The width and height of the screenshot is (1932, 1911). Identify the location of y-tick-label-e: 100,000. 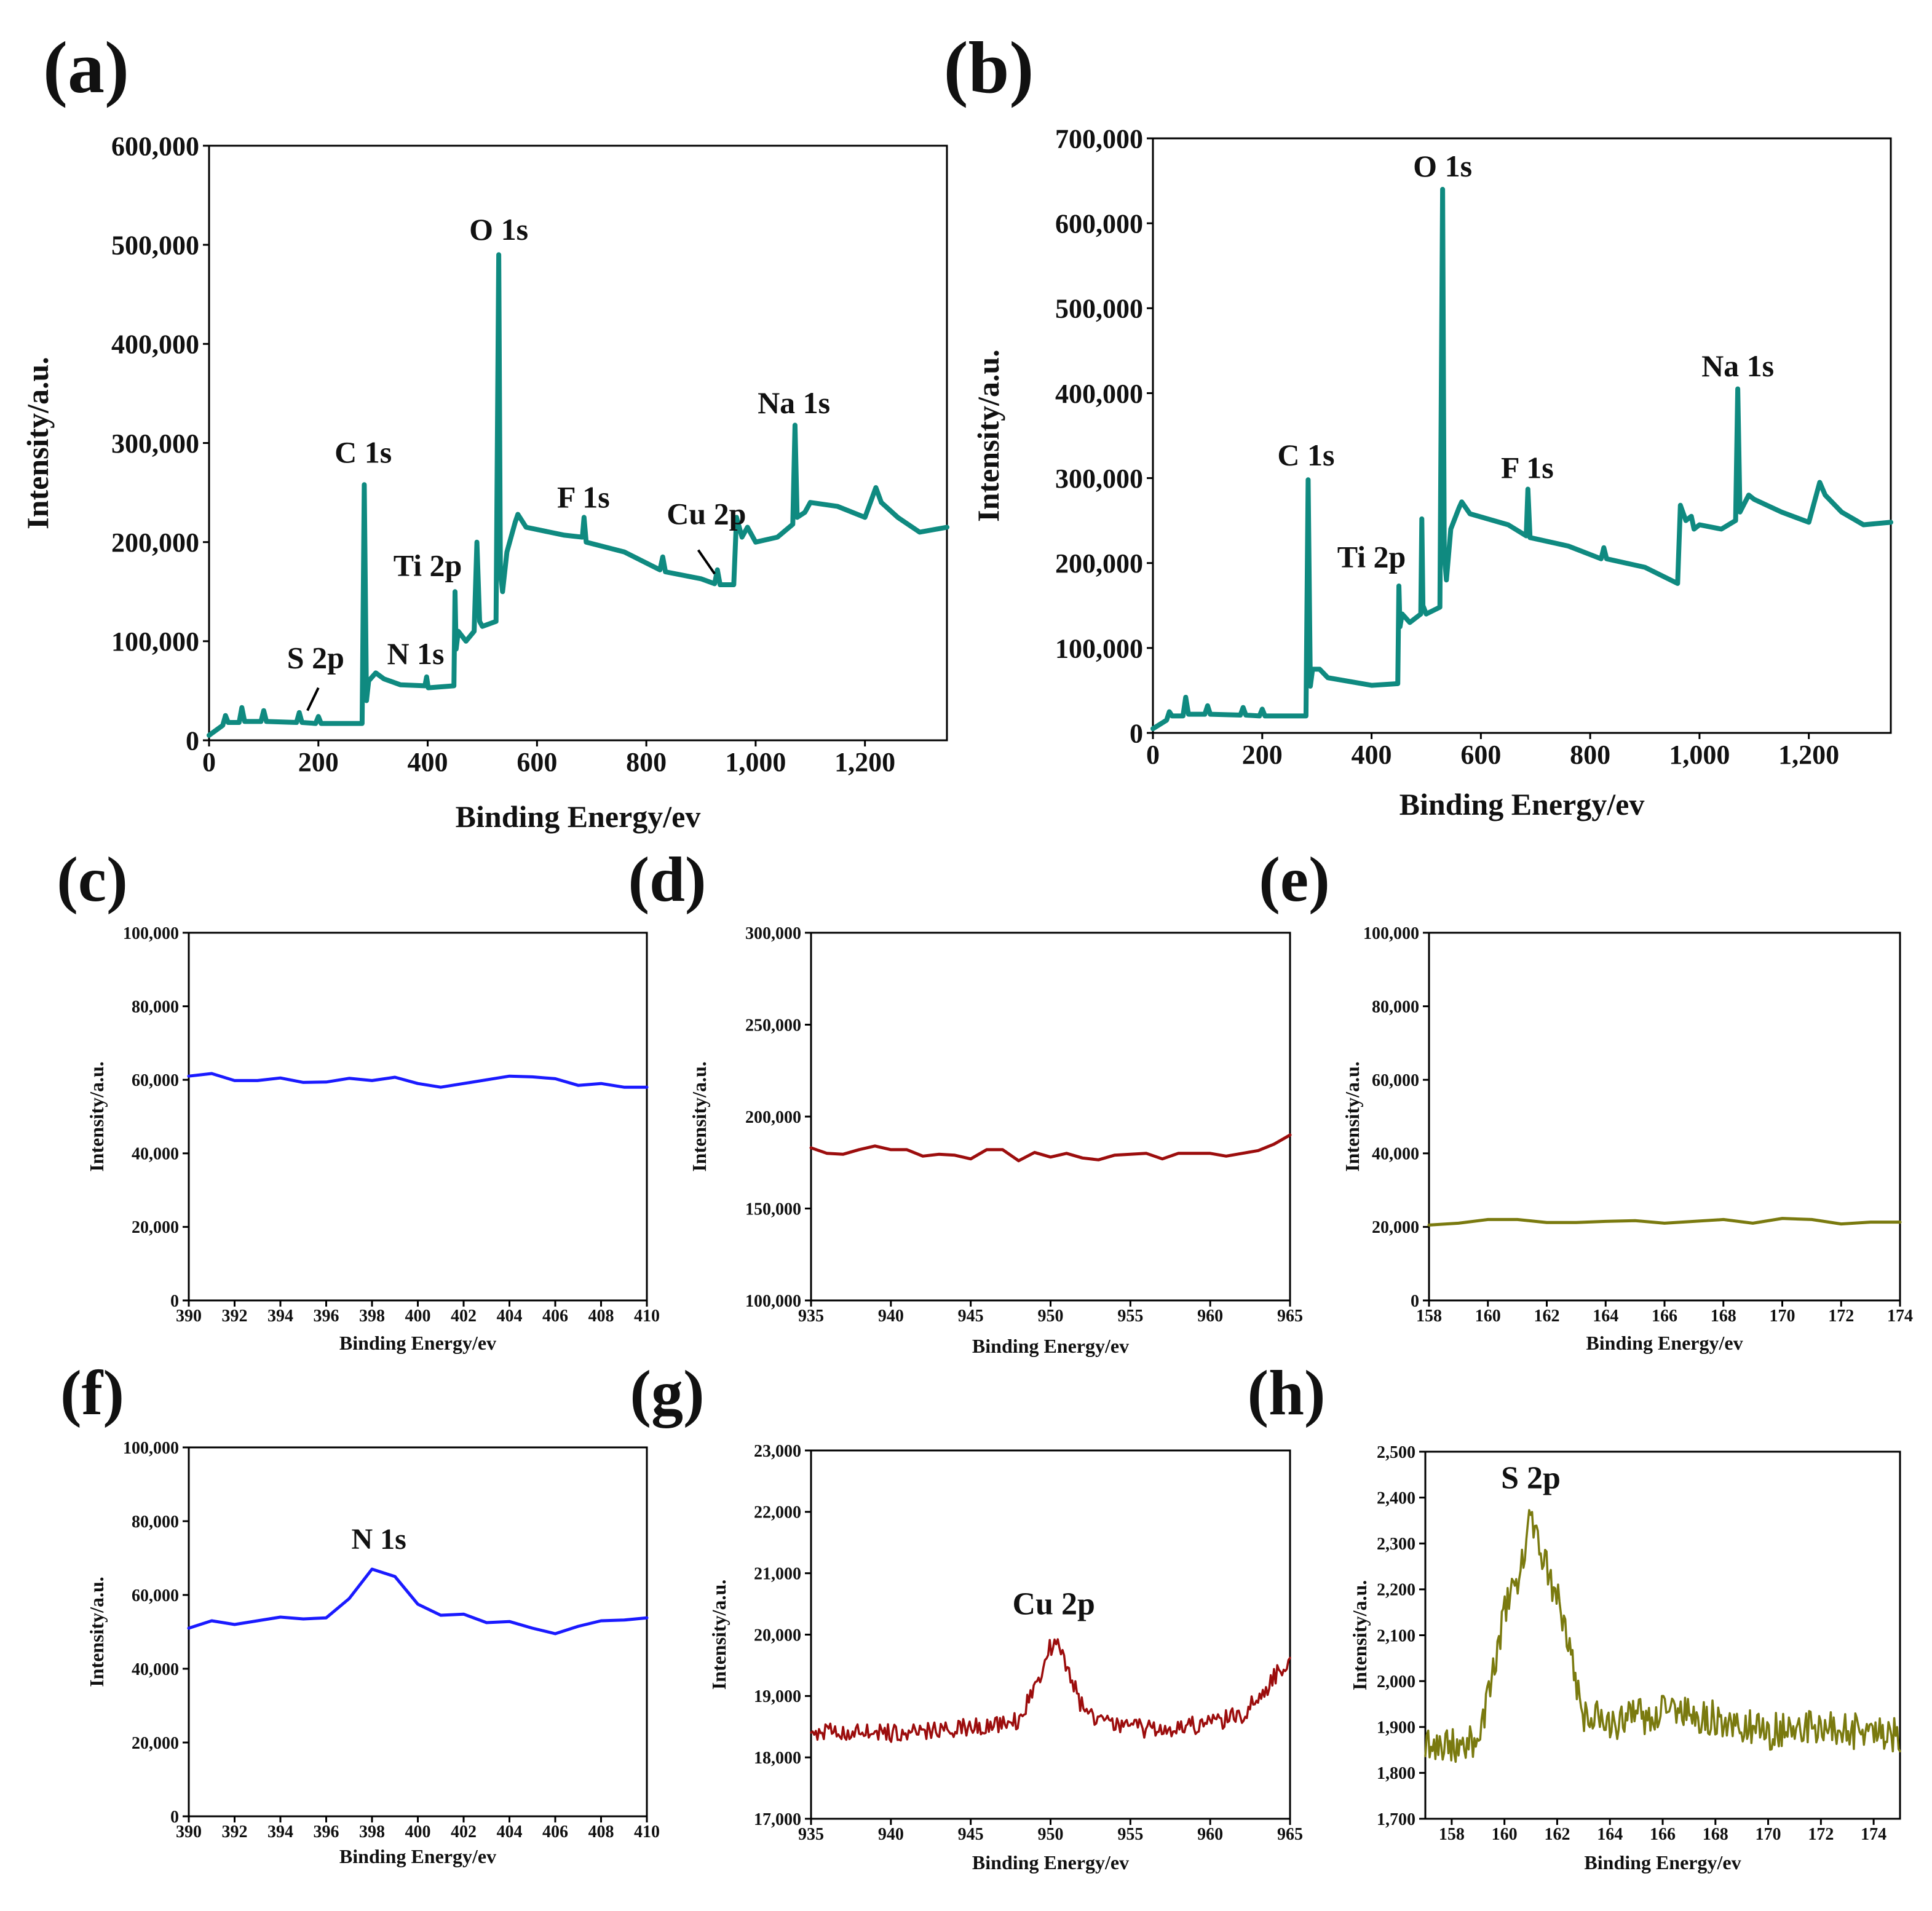
(1391, 934).